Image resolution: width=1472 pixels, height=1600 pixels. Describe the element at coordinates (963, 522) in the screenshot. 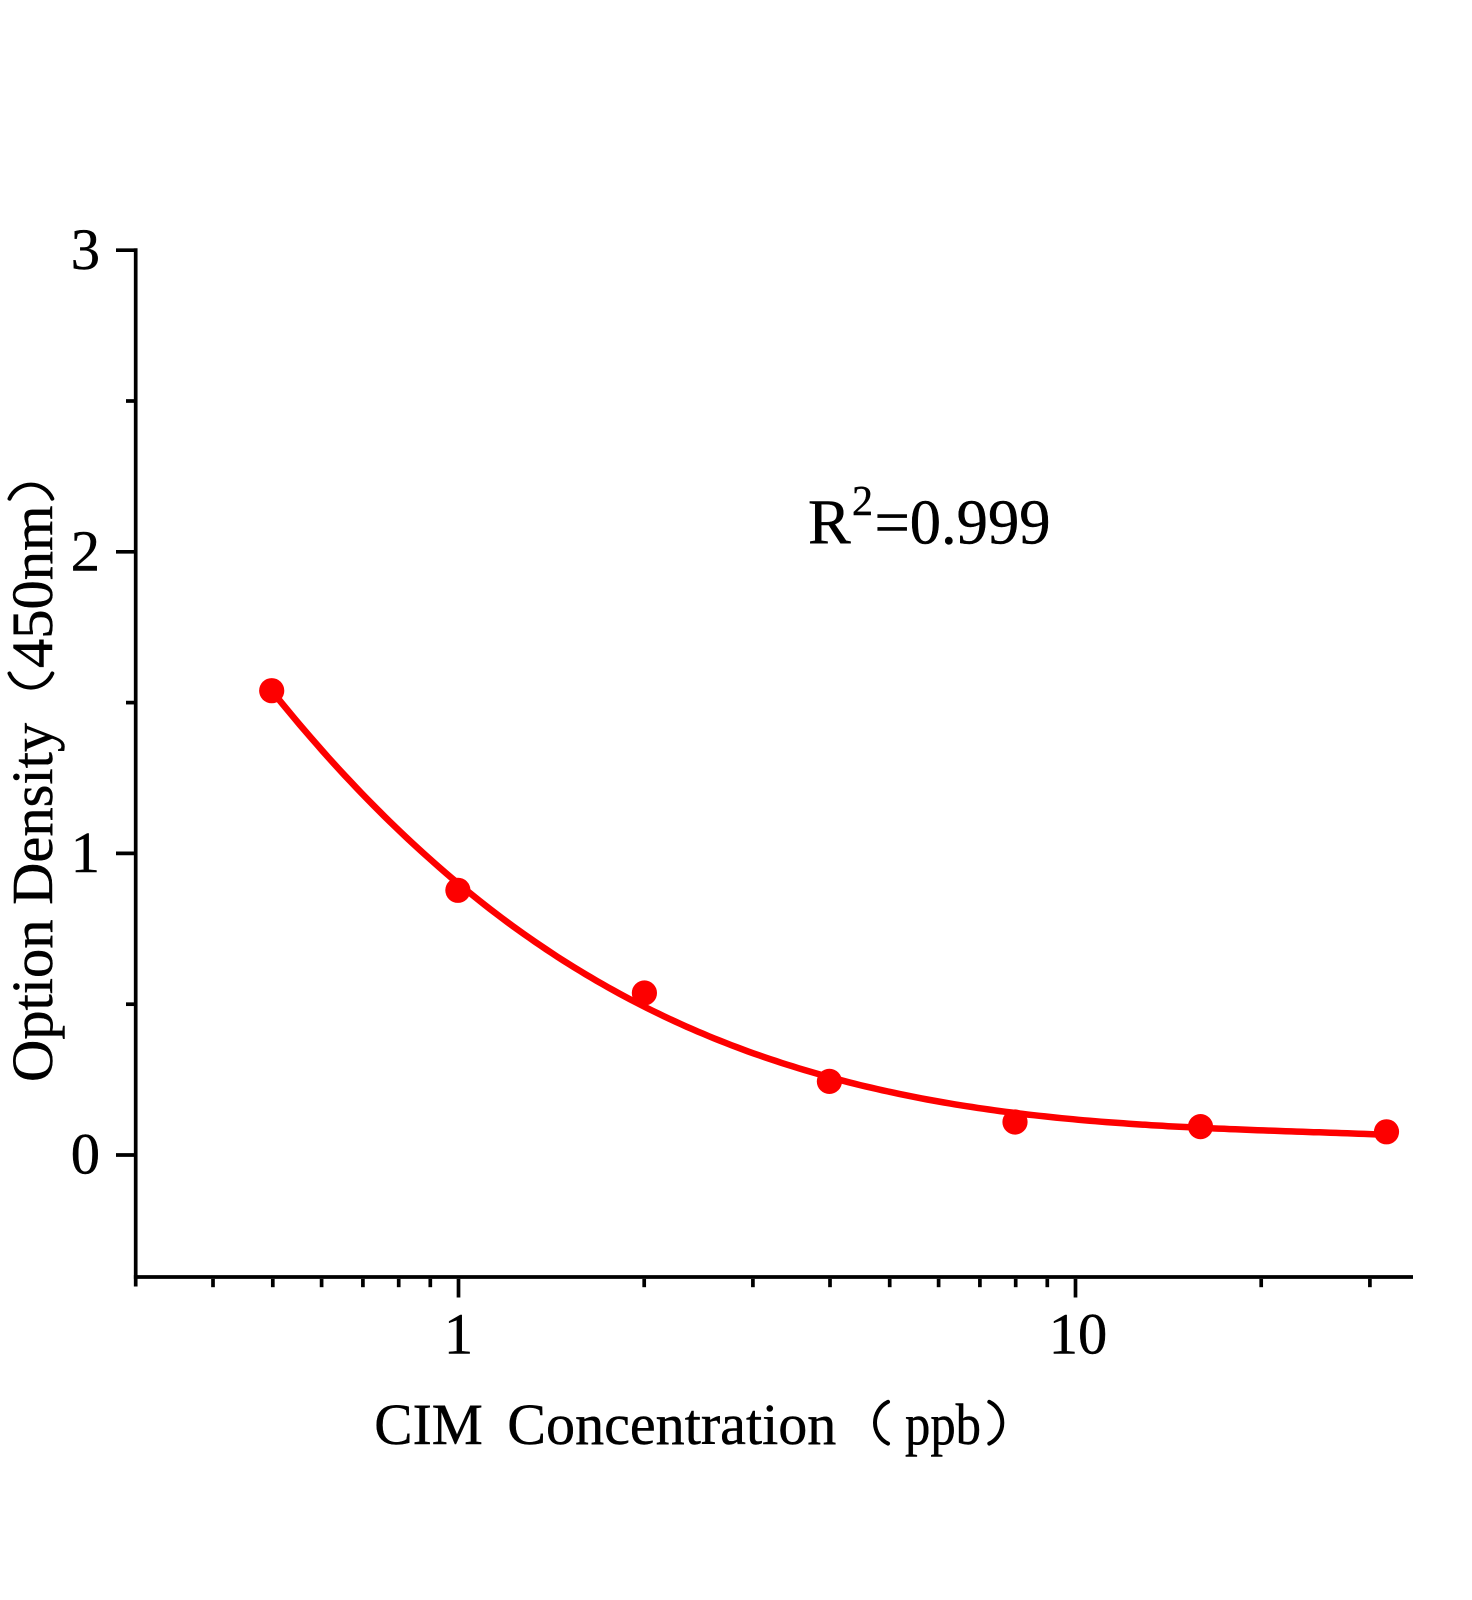

I see `svg-text: =0.999` at that location.